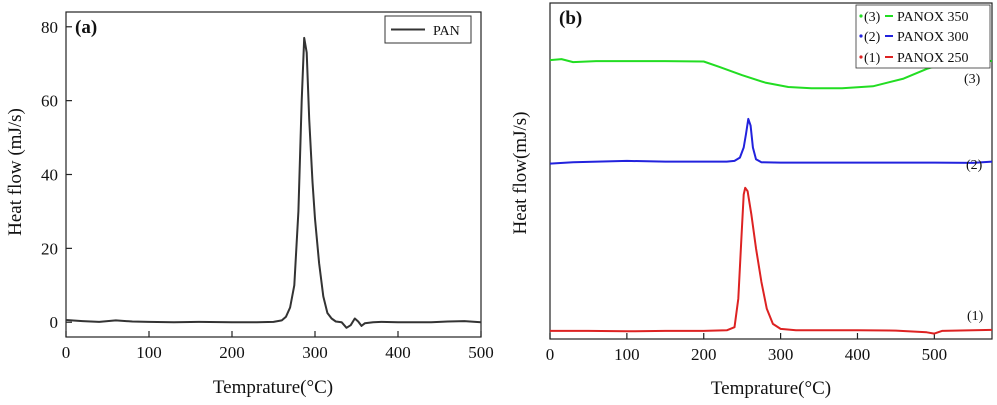 Image resolution: width=997 pixels, height=405 pixels. I want to click on y-axis-title-a: Heat flow (mJ/s), so click(15, 172).